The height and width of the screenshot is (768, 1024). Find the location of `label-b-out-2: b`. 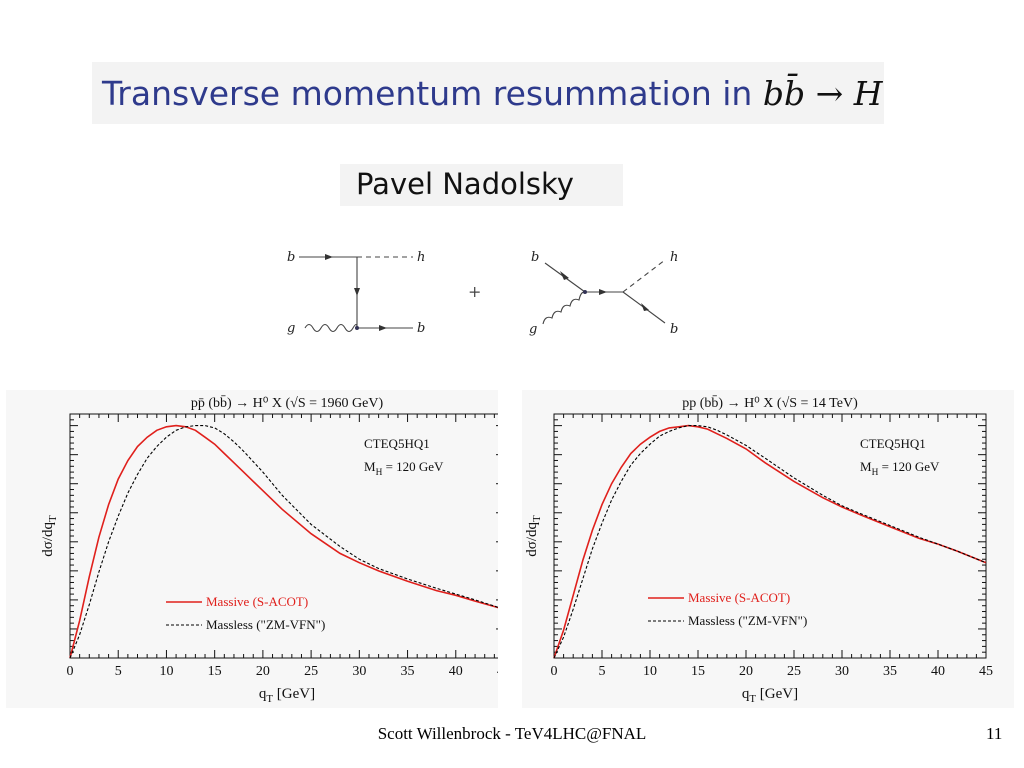

label-b-out-2: b is located at coordinates (674, 329).